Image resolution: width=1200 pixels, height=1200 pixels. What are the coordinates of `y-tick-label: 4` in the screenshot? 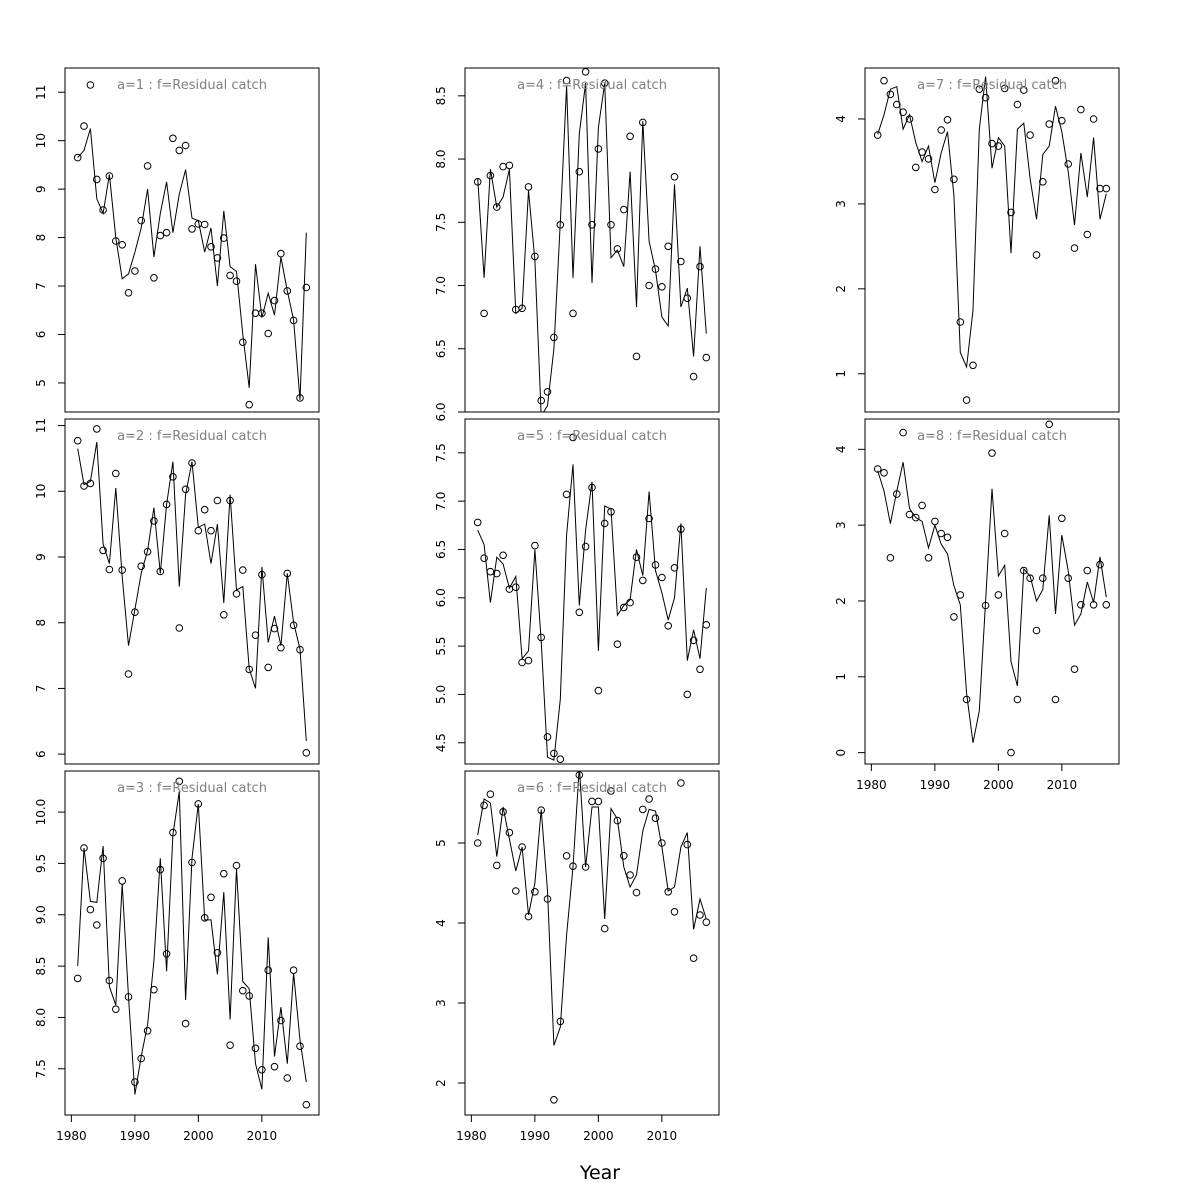 It's located at (841, 119).